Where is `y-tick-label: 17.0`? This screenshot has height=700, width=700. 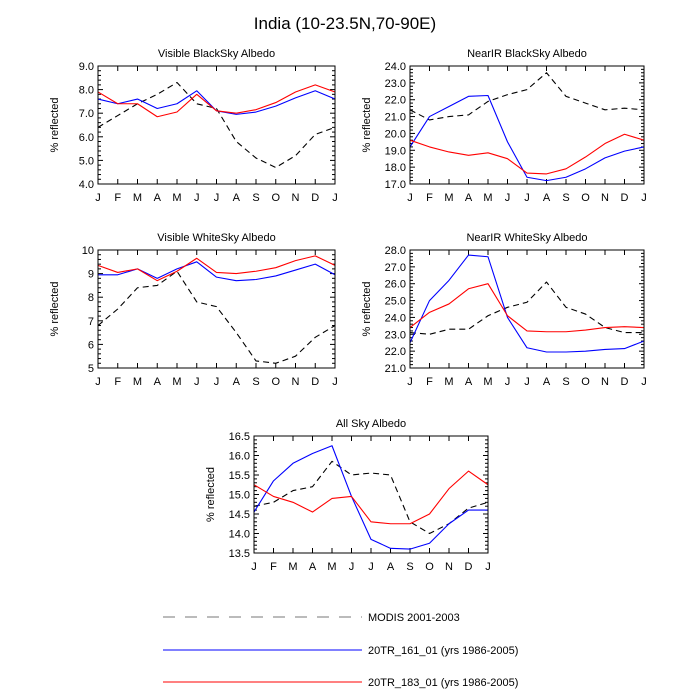
y-tick-label: 17.0 is located at coordinates (395, 185).